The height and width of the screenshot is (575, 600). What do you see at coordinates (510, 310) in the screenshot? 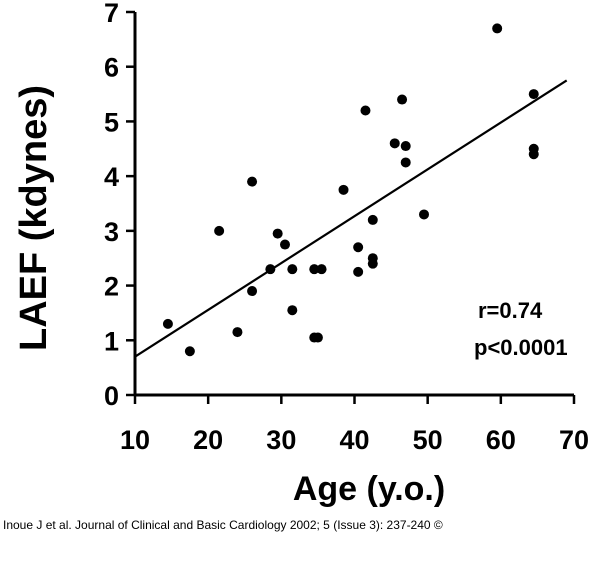
I see `stat-r: r=0.74` at bounding box center [510, 310].